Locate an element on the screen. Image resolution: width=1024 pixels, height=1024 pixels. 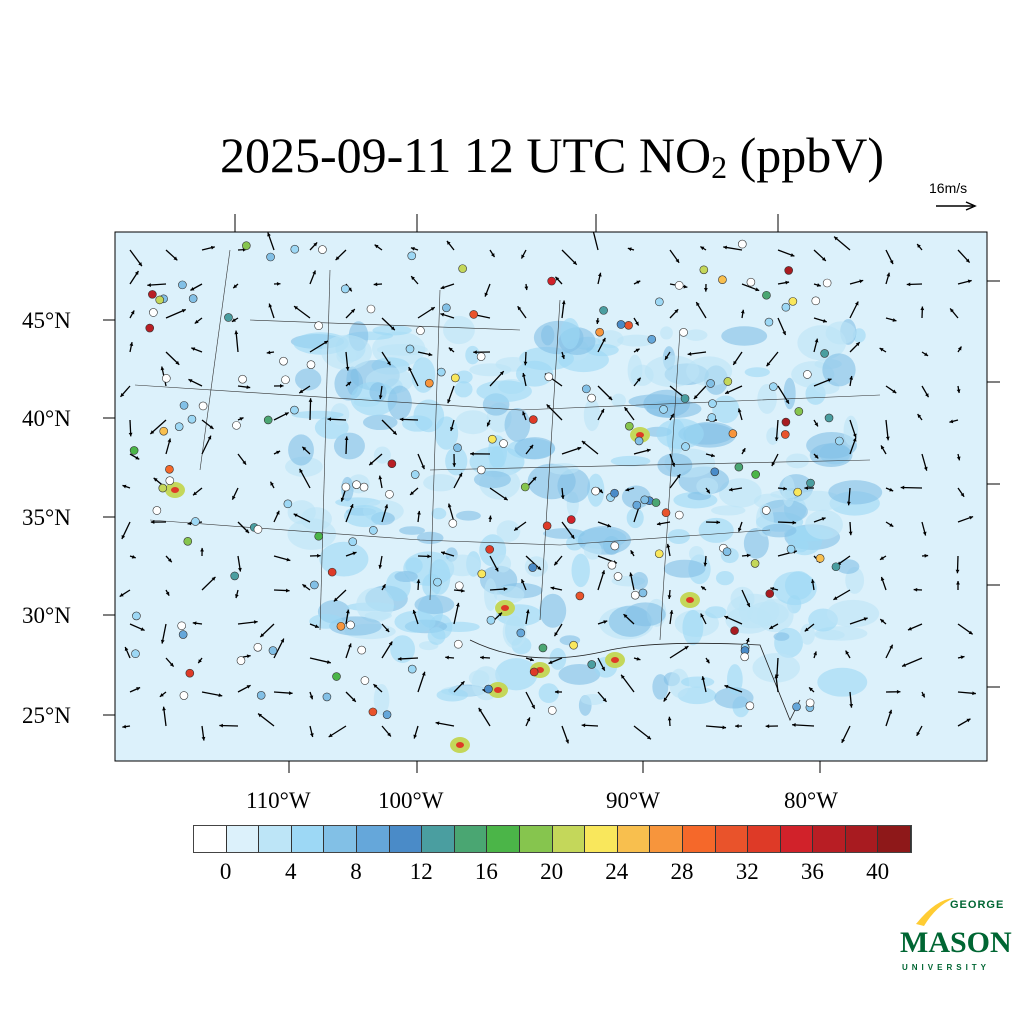
lat-label-25n: 25°N is located at coordinates (46, 715).